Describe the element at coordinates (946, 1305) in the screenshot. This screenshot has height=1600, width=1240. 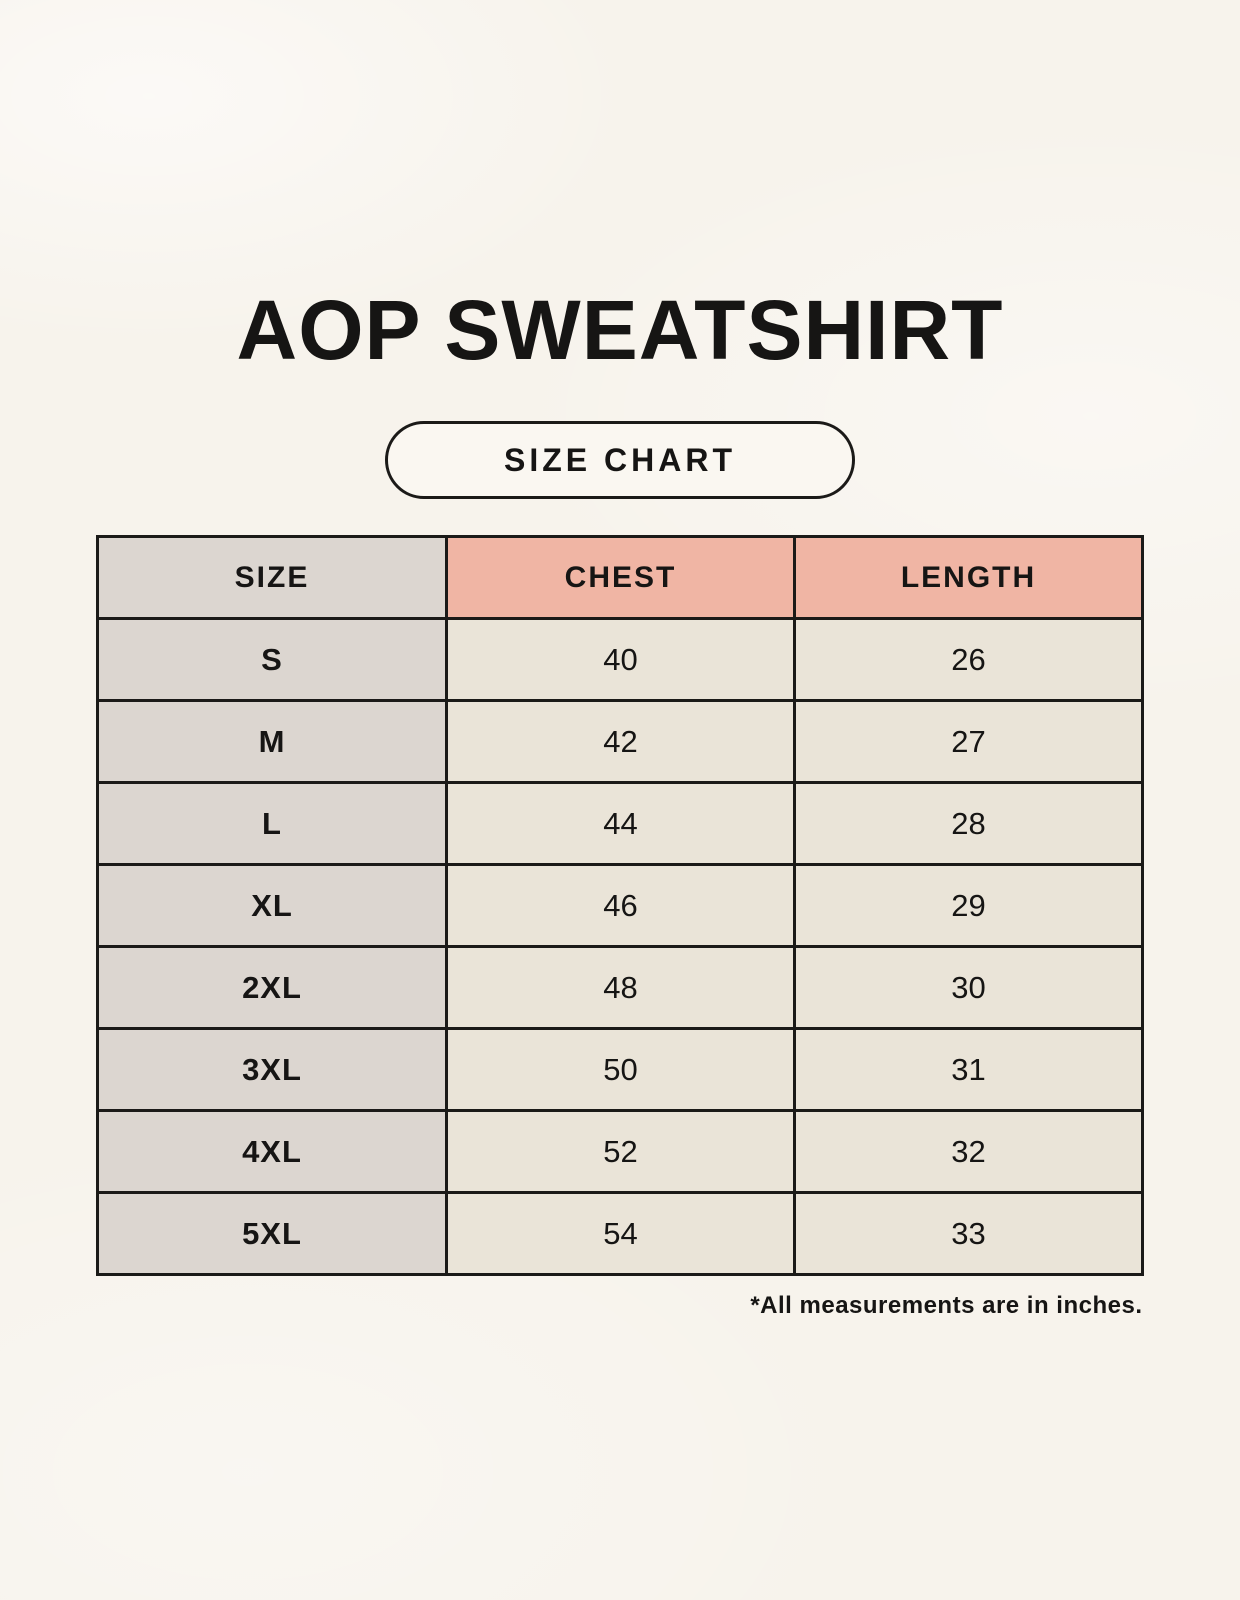
I see `measurements-footnote: *All measurements are in inches.` at that location.